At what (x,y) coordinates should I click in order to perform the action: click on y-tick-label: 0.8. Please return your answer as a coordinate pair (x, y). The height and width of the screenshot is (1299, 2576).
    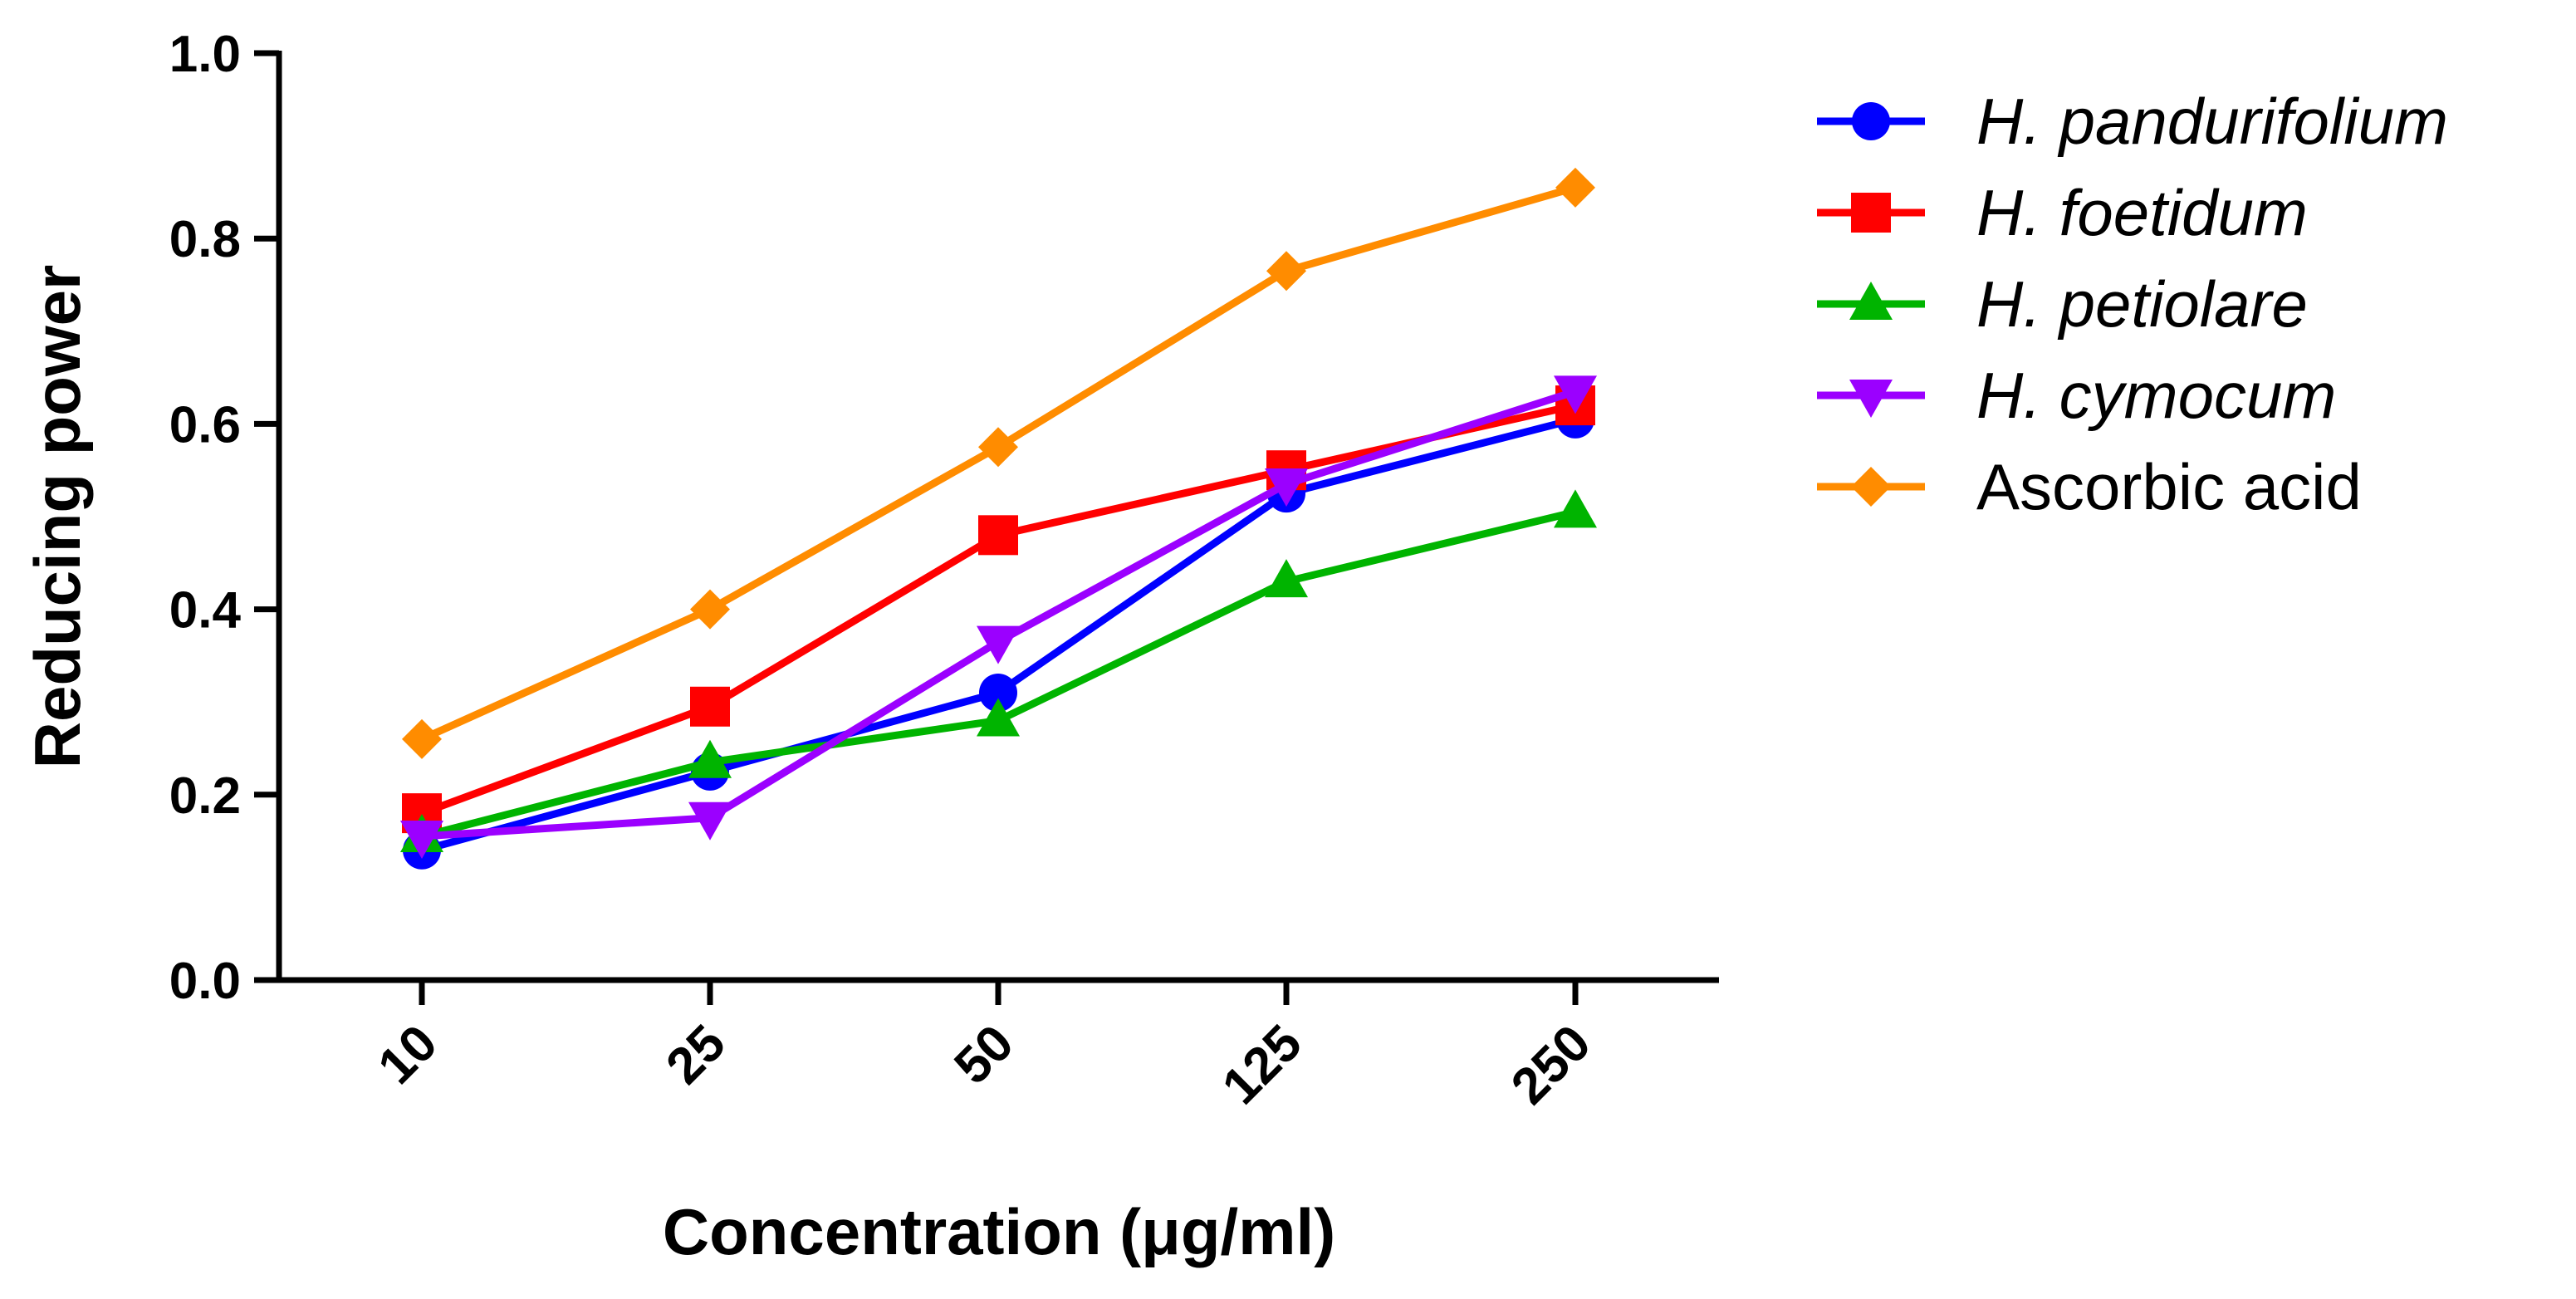
    Looking at the image, I should click on (205, 239).